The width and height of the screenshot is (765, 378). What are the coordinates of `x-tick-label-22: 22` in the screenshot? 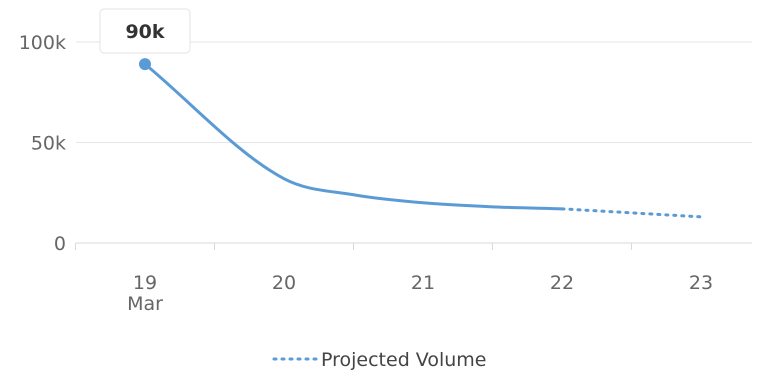 It's located at (562, 283).